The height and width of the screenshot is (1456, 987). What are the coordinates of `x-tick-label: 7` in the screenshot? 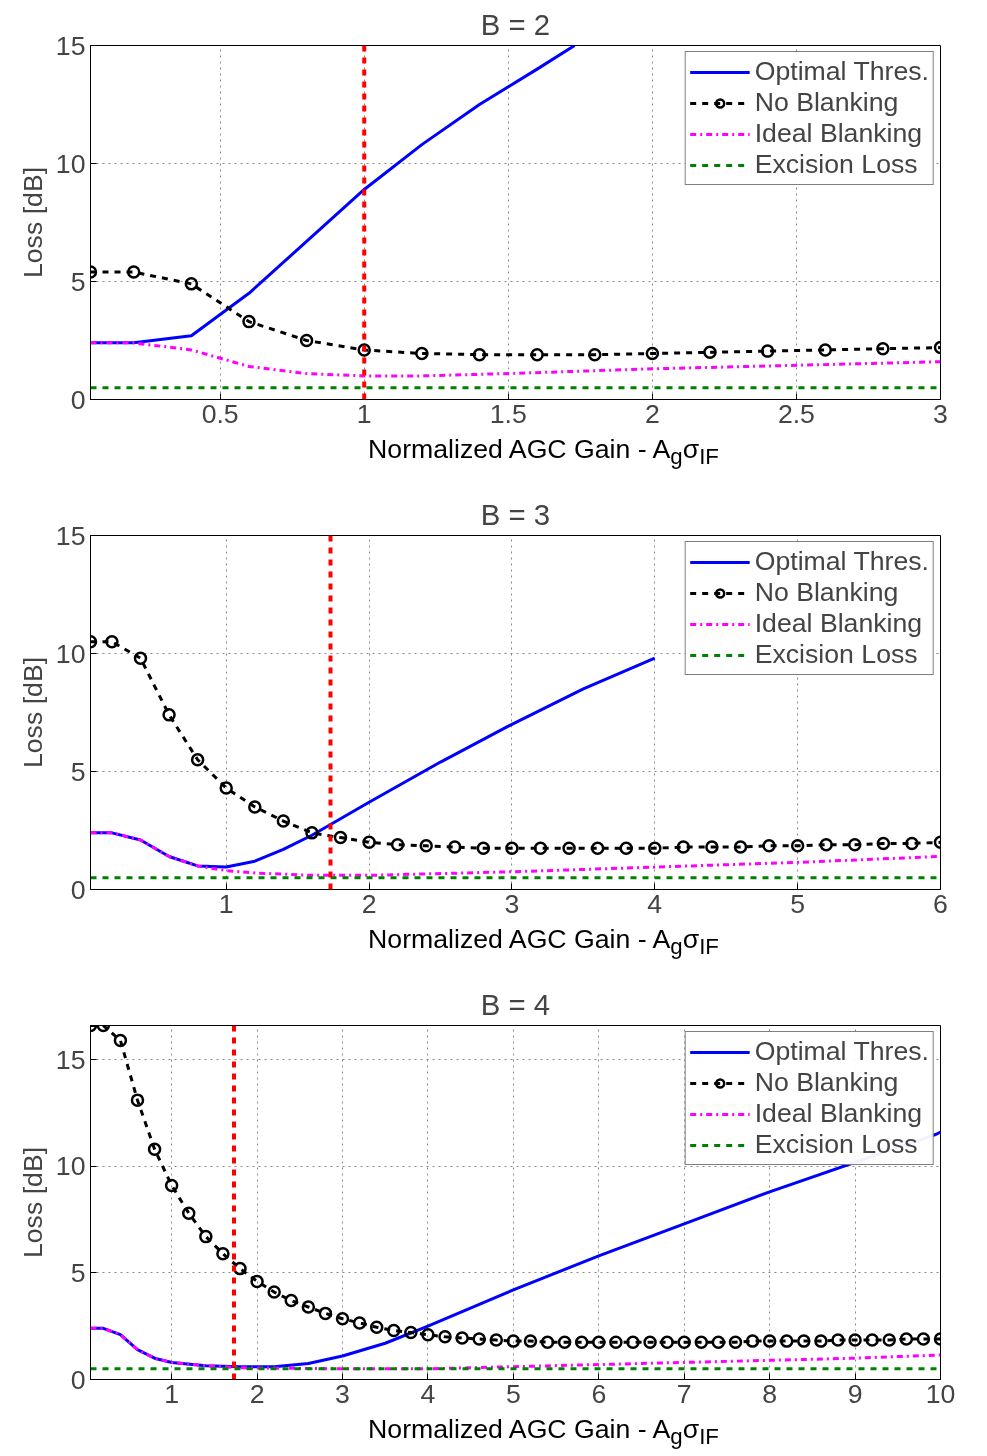 It's located at (684, 1393).